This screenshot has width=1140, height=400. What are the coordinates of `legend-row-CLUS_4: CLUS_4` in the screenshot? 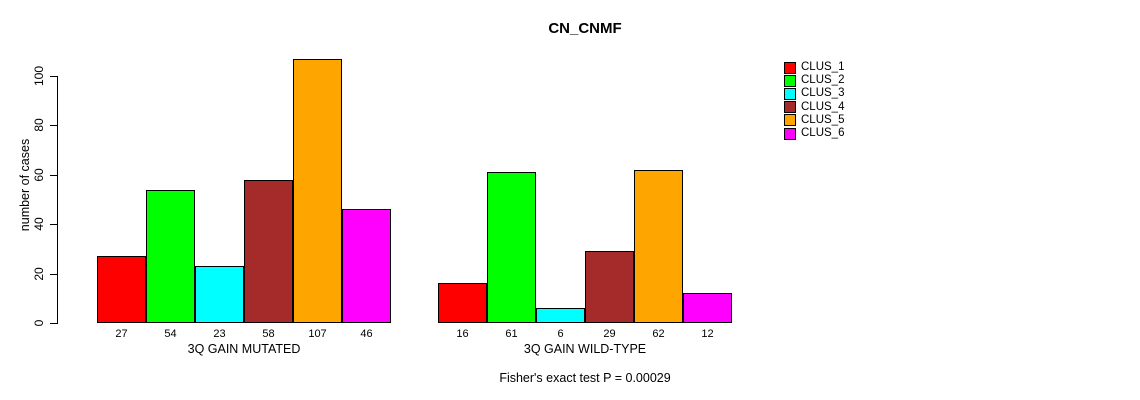 It's located at (814, 107).